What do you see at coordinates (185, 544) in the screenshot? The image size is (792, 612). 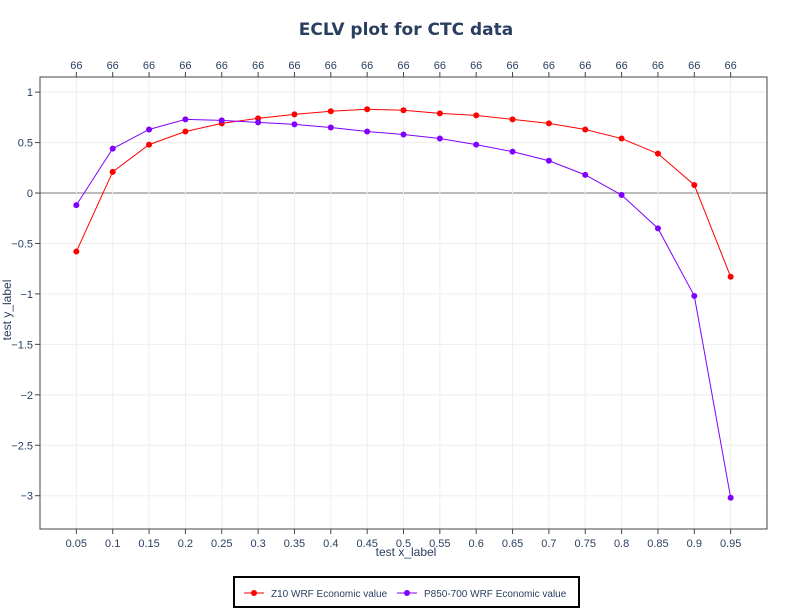 I see `x-tick-label: 0.2` at bounding box center [185, 544].